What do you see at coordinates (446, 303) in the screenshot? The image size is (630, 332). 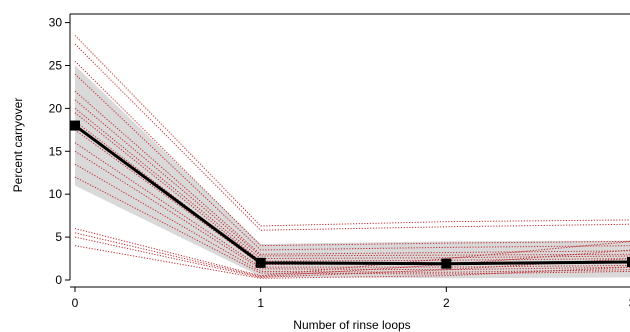 I see `x-tick-label: 2` at bounding box center [446, 303].